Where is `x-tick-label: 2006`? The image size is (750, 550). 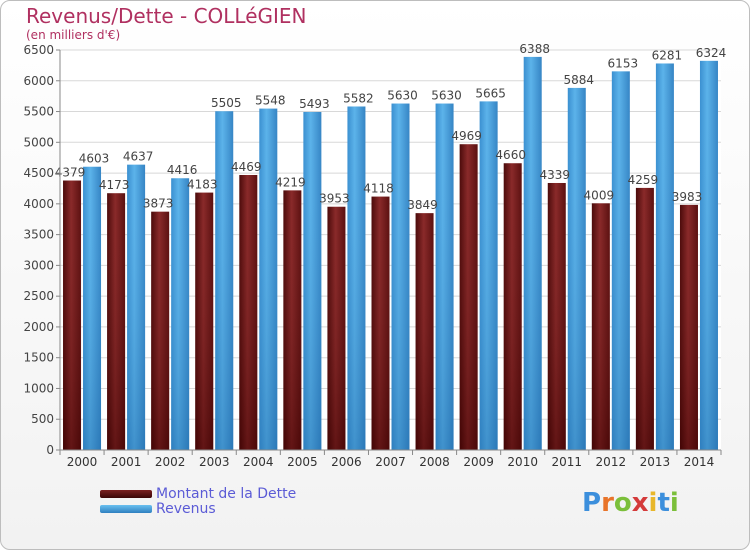
x-tick-label: 2006 is located at coordinates (346, 462).